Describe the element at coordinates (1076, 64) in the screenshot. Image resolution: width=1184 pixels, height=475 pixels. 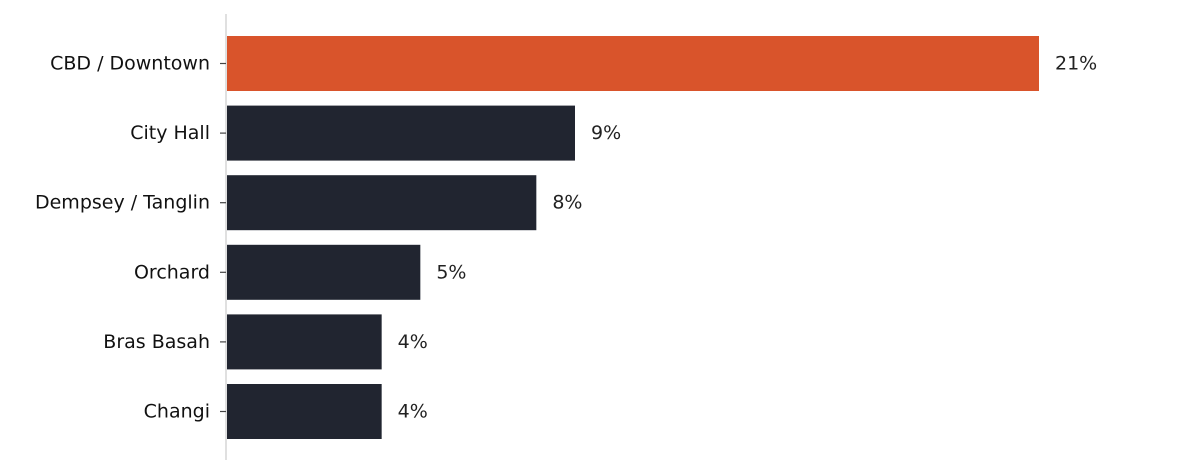
I see `value-label-0: 21%` at that location.